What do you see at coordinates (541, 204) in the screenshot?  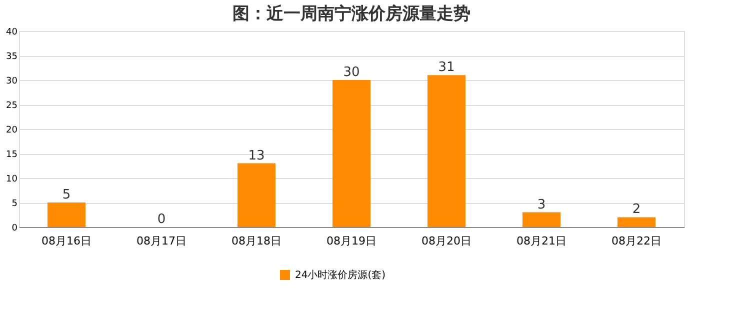 I see `data-label: 3` at bounding box center [541, 204].